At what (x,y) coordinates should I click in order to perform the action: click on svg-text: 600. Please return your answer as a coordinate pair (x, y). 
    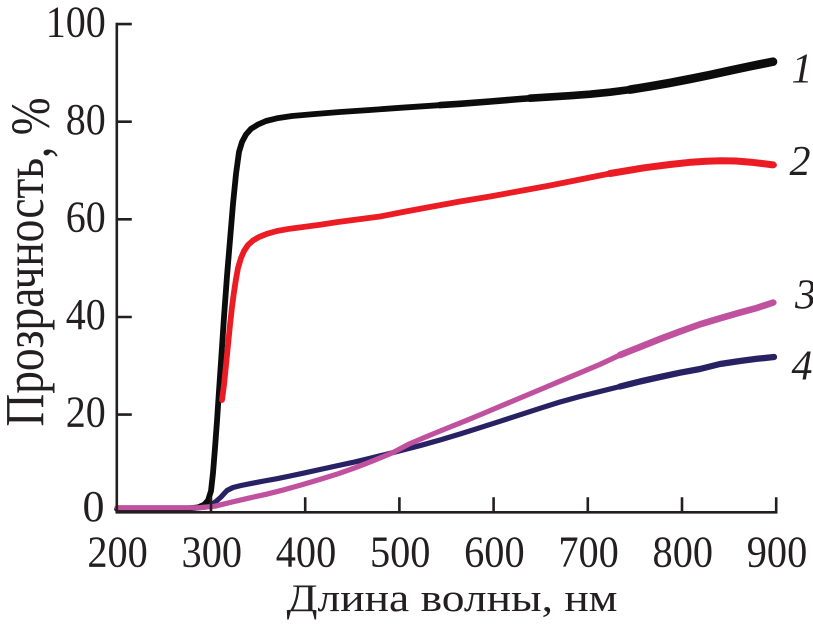
    Looking at the image, I should click on (494, 551).